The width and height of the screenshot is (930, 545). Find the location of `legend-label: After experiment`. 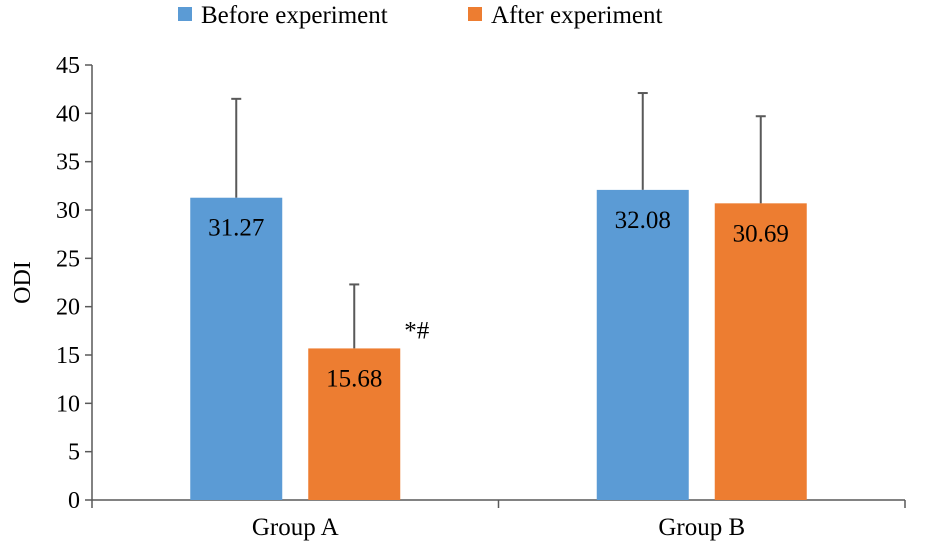

legend-label: After experiment is located at coordinates (577, 15).